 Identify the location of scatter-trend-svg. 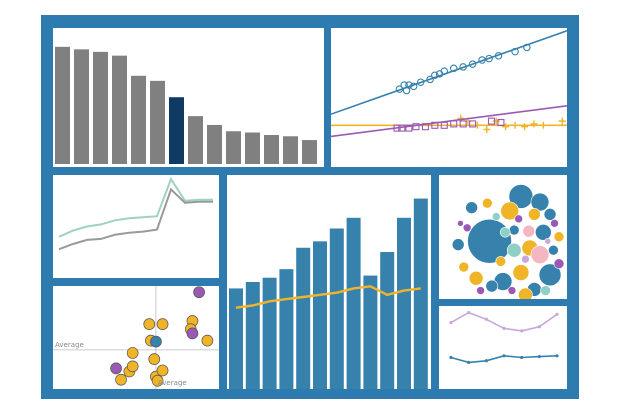
(449, 84).